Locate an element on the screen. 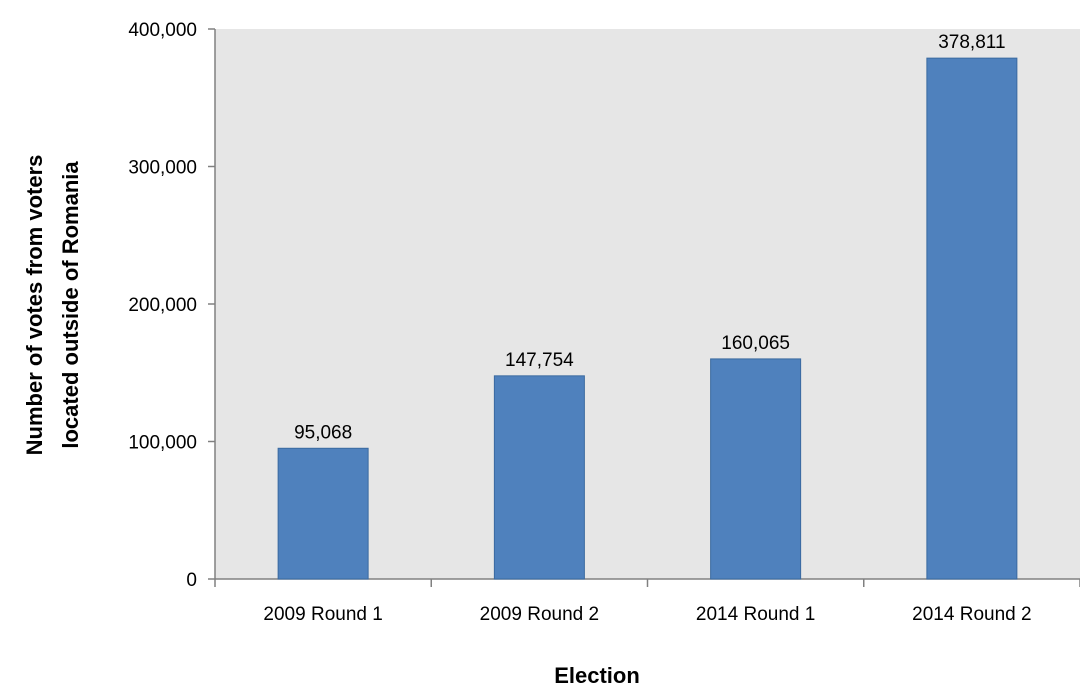  y-tick-label: 100,000 is located at coordinates (162, 443).